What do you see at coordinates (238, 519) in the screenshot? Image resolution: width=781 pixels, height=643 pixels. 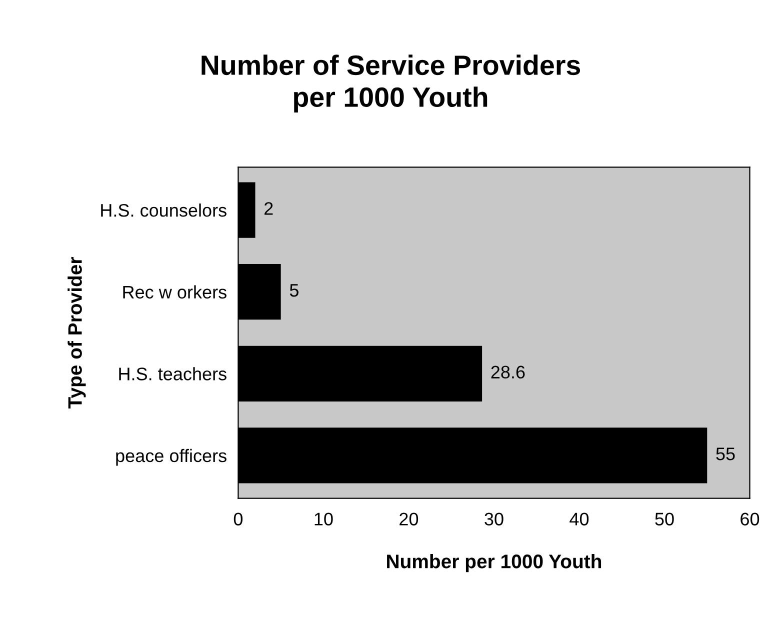 I see `x-tick-label: 0` at bounding box center [238, 519].